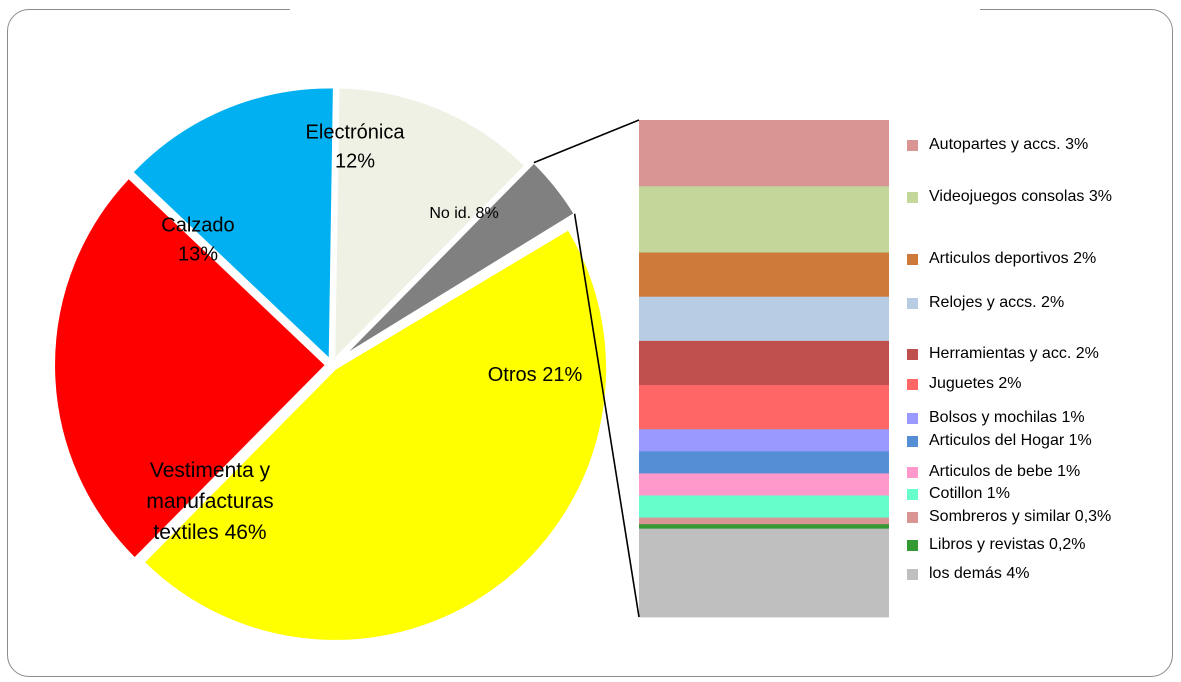 This screenshot has width=1181, height=682. I want to click on legend-label-sombreros: Sombreros y similar 0,3%, so click(1020, 516).